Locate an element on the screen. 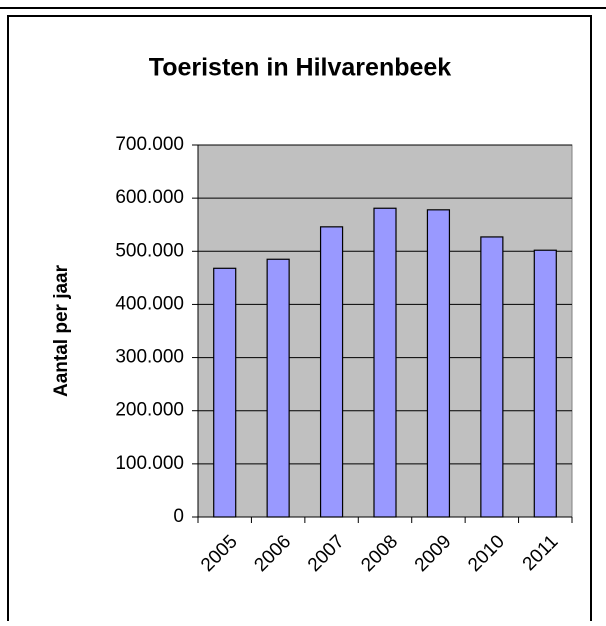  y-tick-label: 600.000 is located at coordinates (149, 197).